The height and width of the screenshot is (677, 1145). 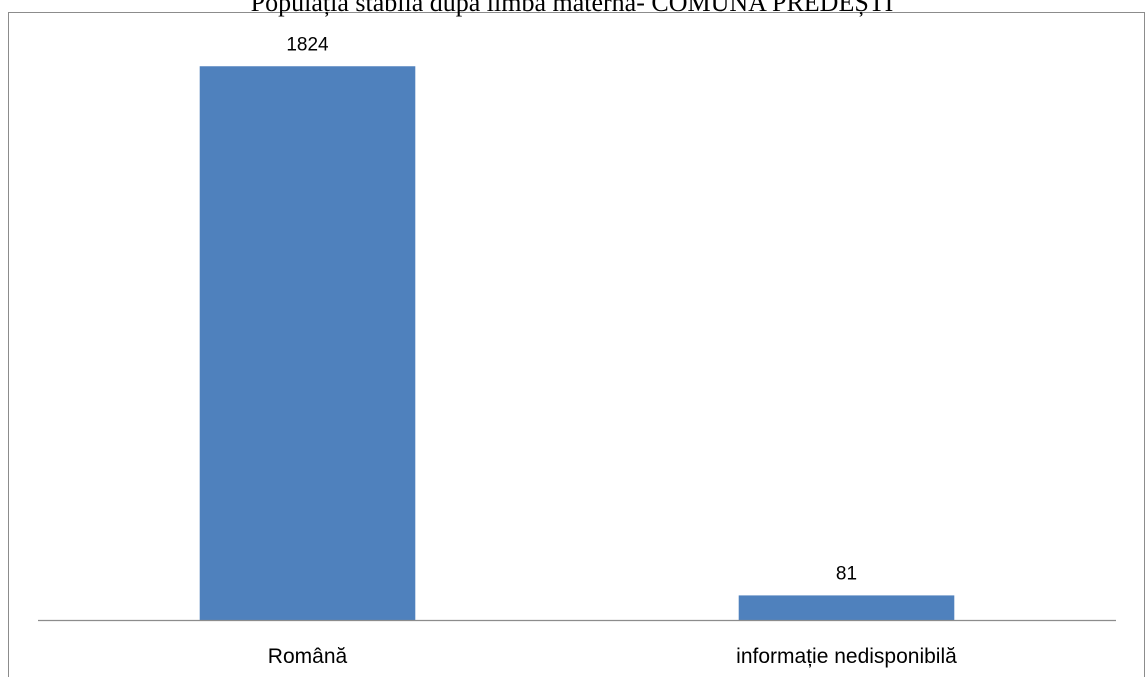 I want to click on x-axis-label-2: informație nedisponibilă, so click(x=846, y=656).